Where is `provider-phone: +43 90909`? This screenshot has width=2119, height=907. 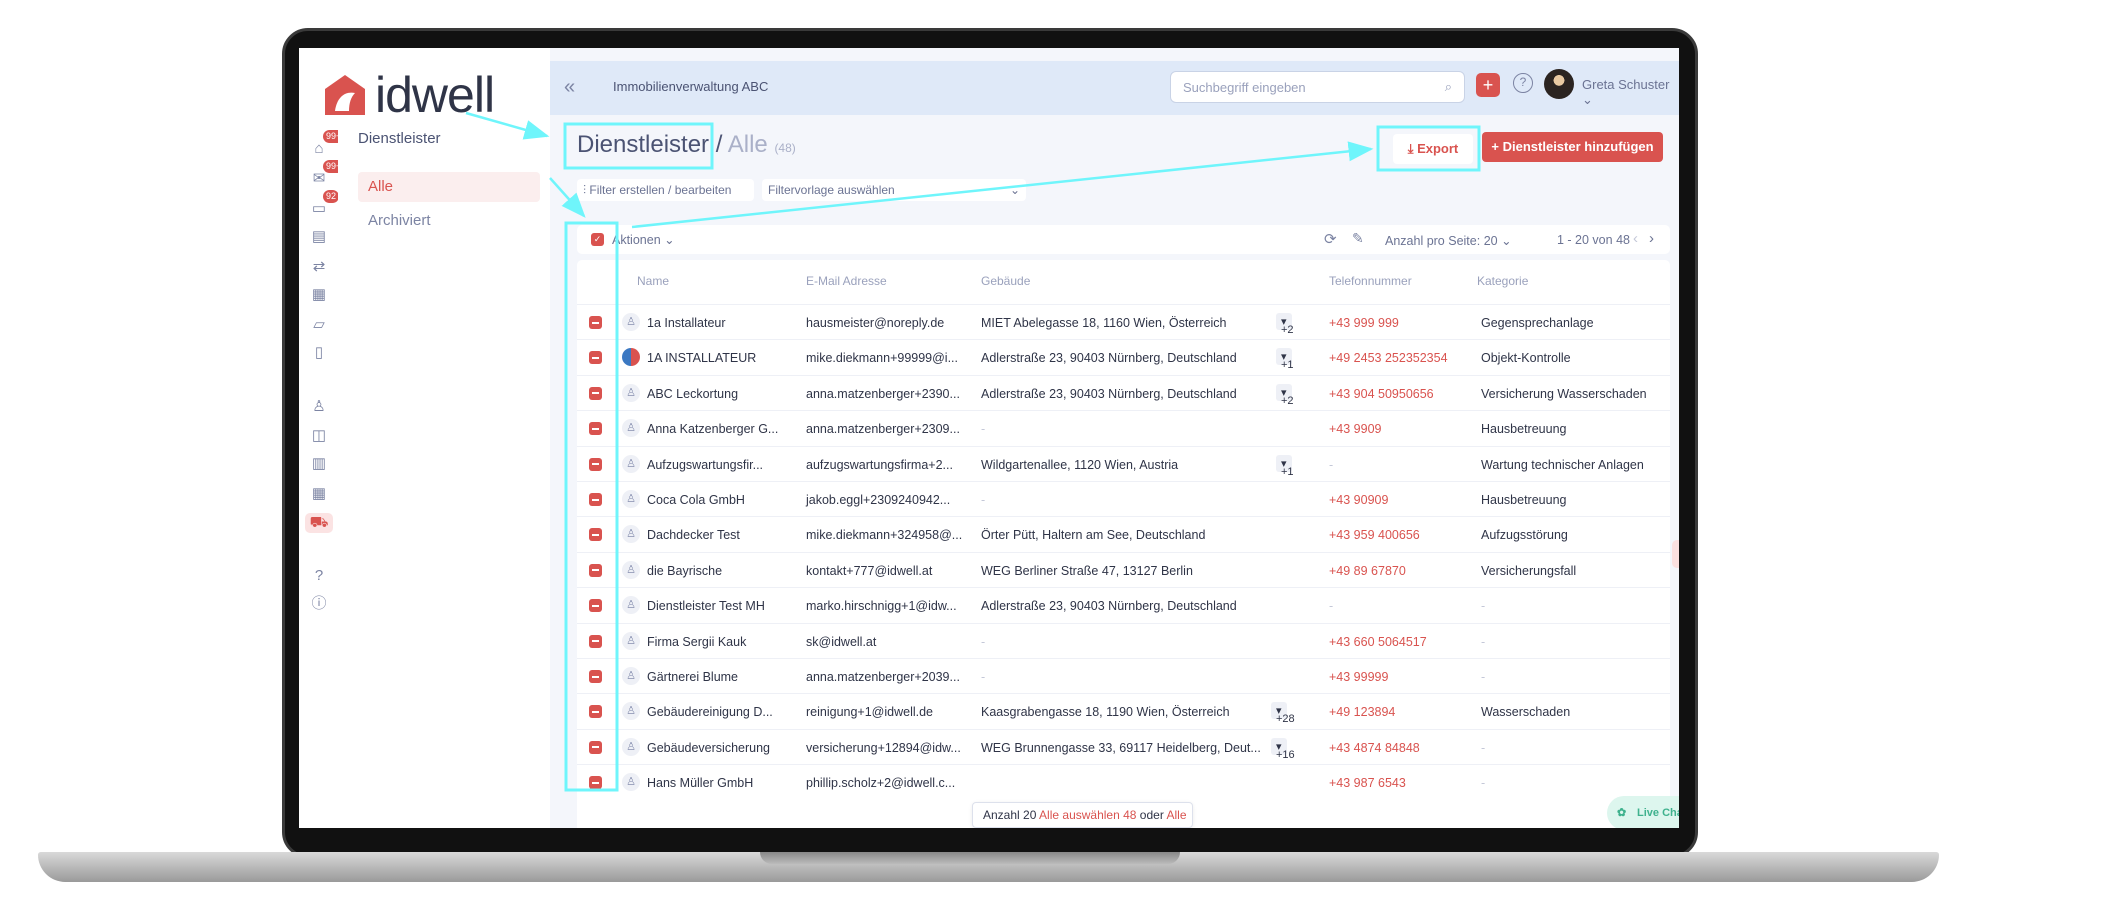 provider-phone: +43 90909 is located at coordinates (1359, 500).